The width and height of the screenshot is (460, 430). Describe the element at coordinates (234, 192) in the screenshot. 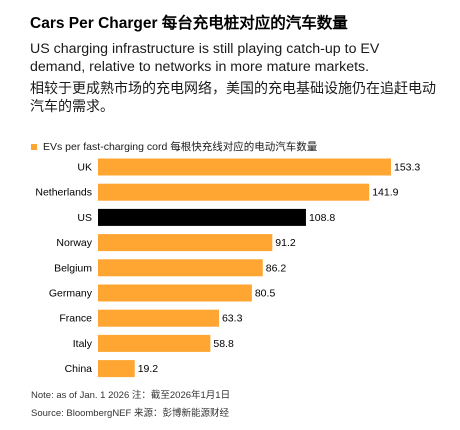

I see `bar-netherlands` at that location.